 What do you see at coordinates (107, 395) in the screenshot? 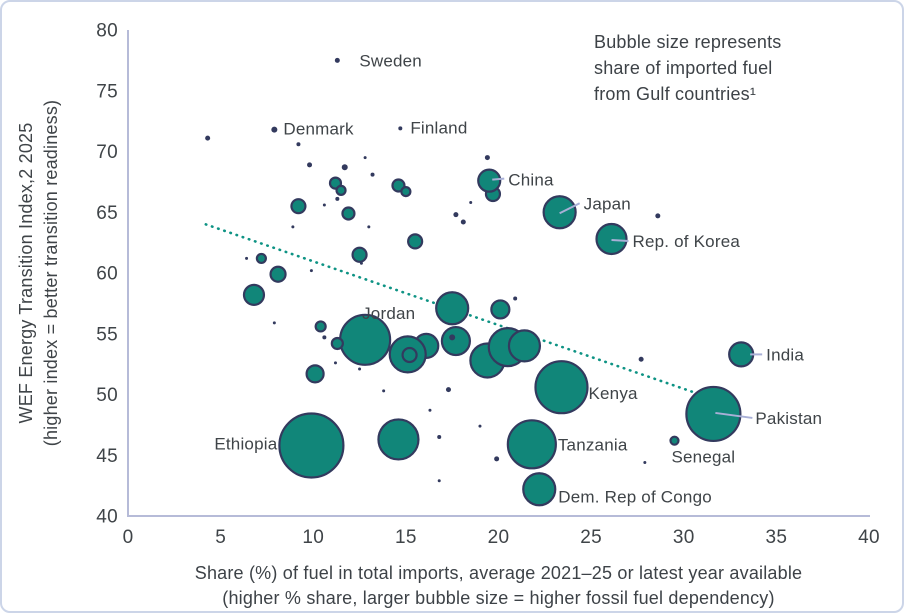
I see `y-tick-label-50: 50` at bounding box center [107, 395].